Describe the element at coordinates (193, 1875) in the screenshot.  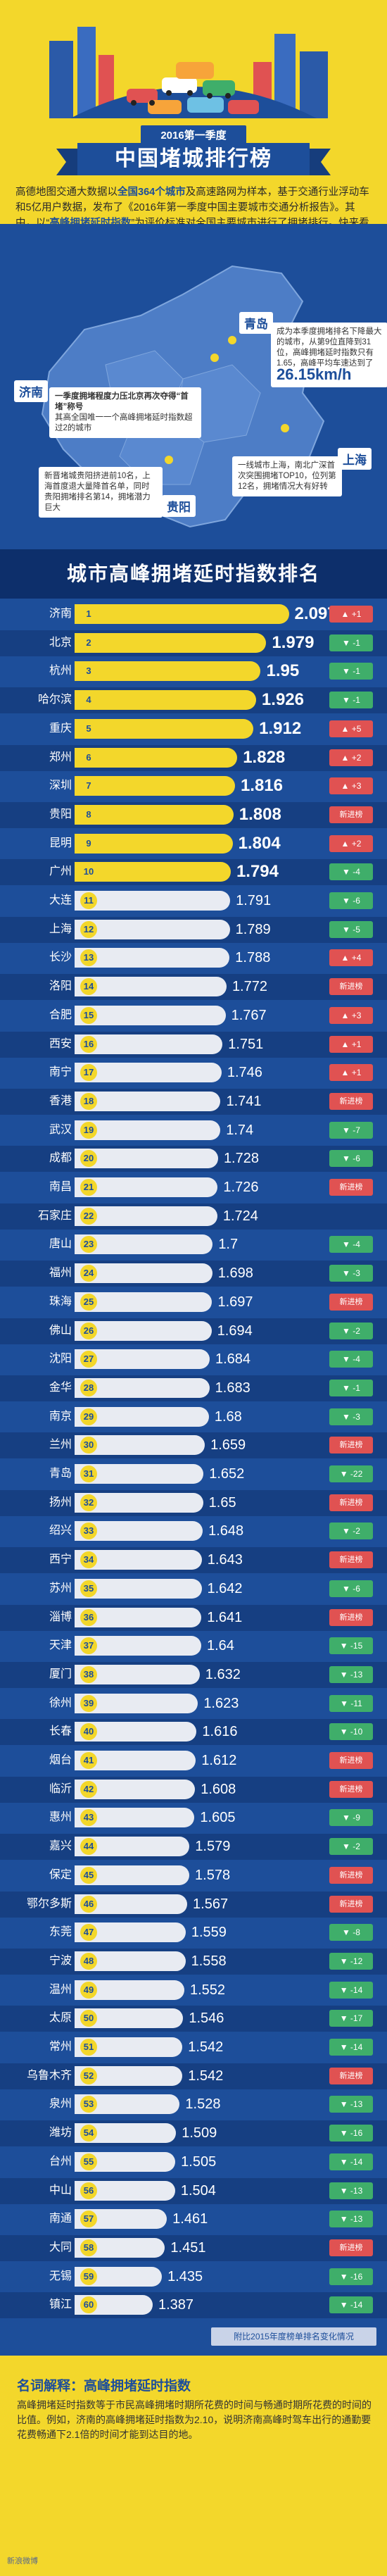
I see `ranking-row: 保定 45 1.578 新进榜` at that location.